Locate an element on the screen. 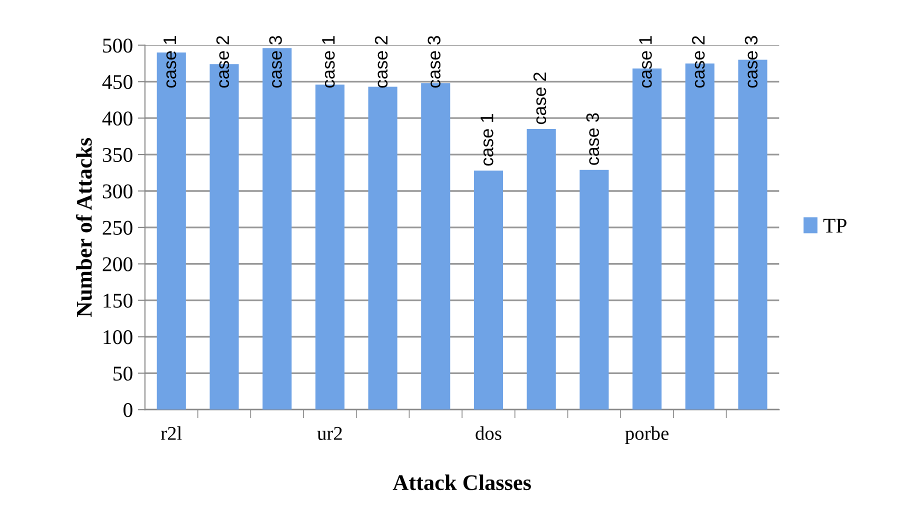 This screenshot has height=532, width=906. y-tick-label: 400 is located at coordinates (117, 118).